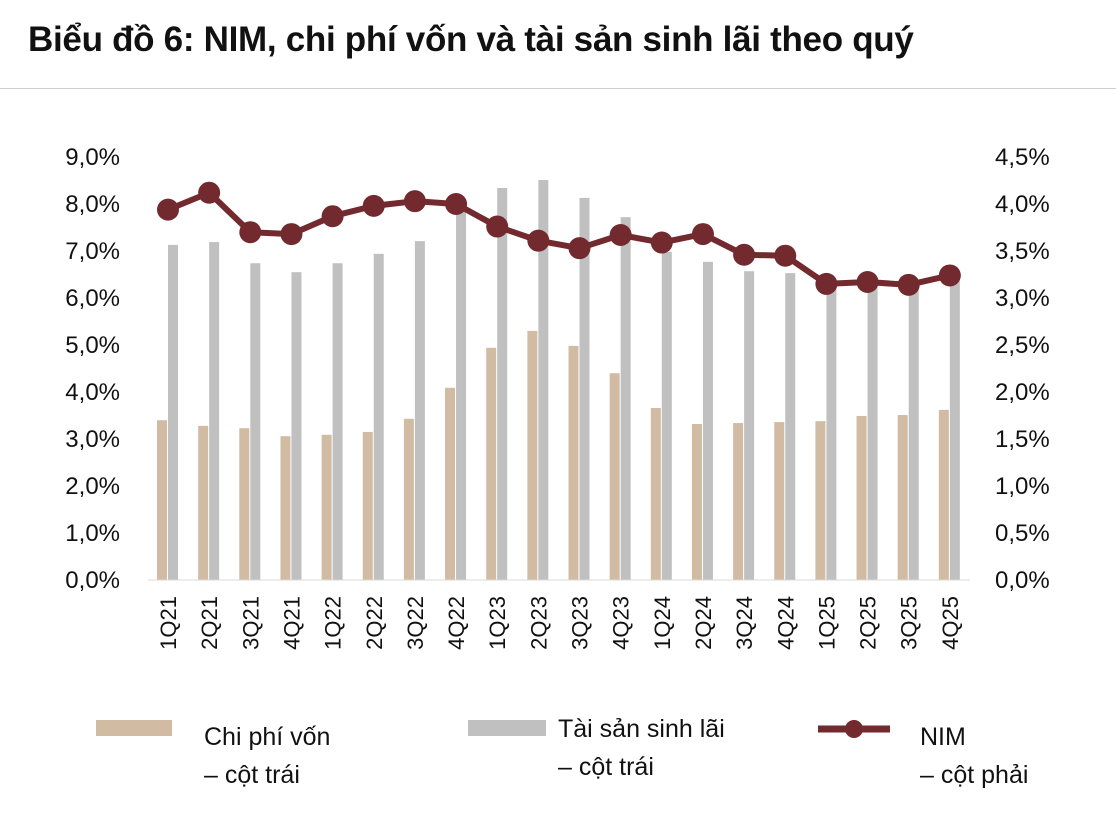 The width and height of the screenshot is (1116, 818). Describe the element at coordinates (456, 623) in the screenshot. I see `x-axis-tick: 4Q22` at that location.